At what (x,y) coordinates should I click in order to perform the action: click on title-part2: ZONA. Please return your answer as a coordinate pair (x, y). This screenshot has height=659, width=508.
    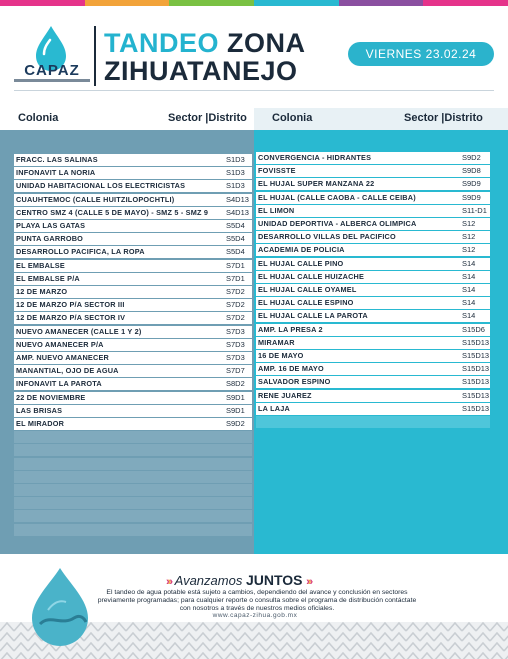
    Looking at the image, I should click on (266, 43).